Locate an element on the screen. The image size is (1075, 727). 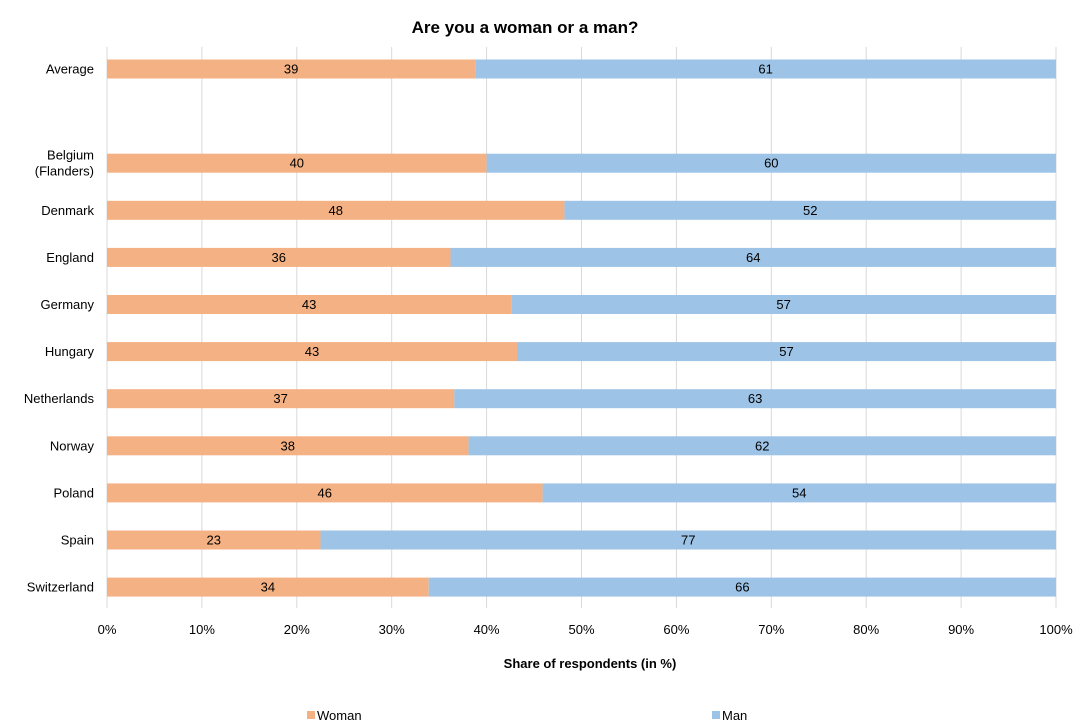
category-label: Average is located at coordinates (70, 69).